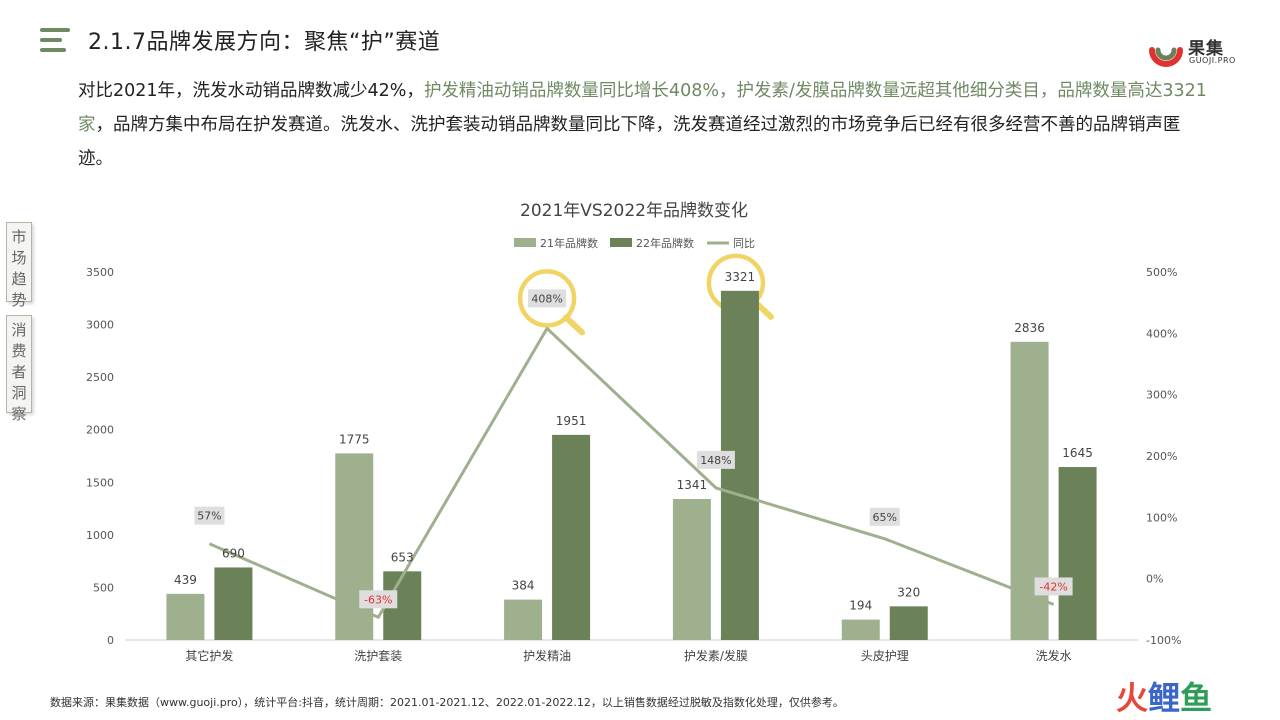  Describe the element at coordinates (100, 535) in the screenshot. I see `y-left-tick-label: 1000` at that location.